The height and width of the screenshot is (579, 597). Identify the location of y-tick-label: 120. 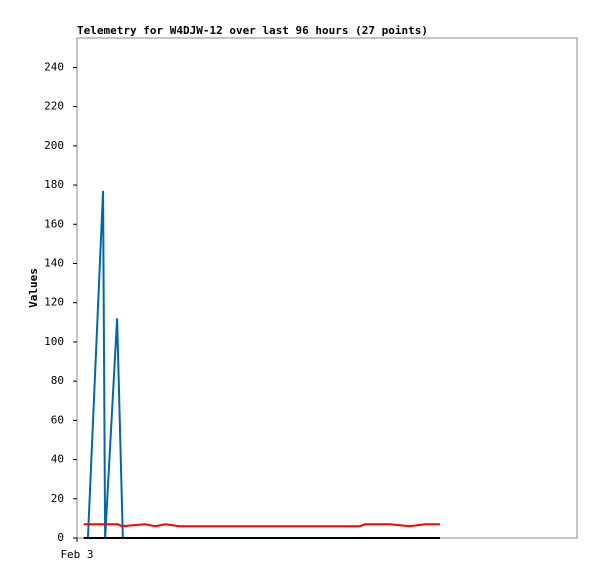
(54, 302).